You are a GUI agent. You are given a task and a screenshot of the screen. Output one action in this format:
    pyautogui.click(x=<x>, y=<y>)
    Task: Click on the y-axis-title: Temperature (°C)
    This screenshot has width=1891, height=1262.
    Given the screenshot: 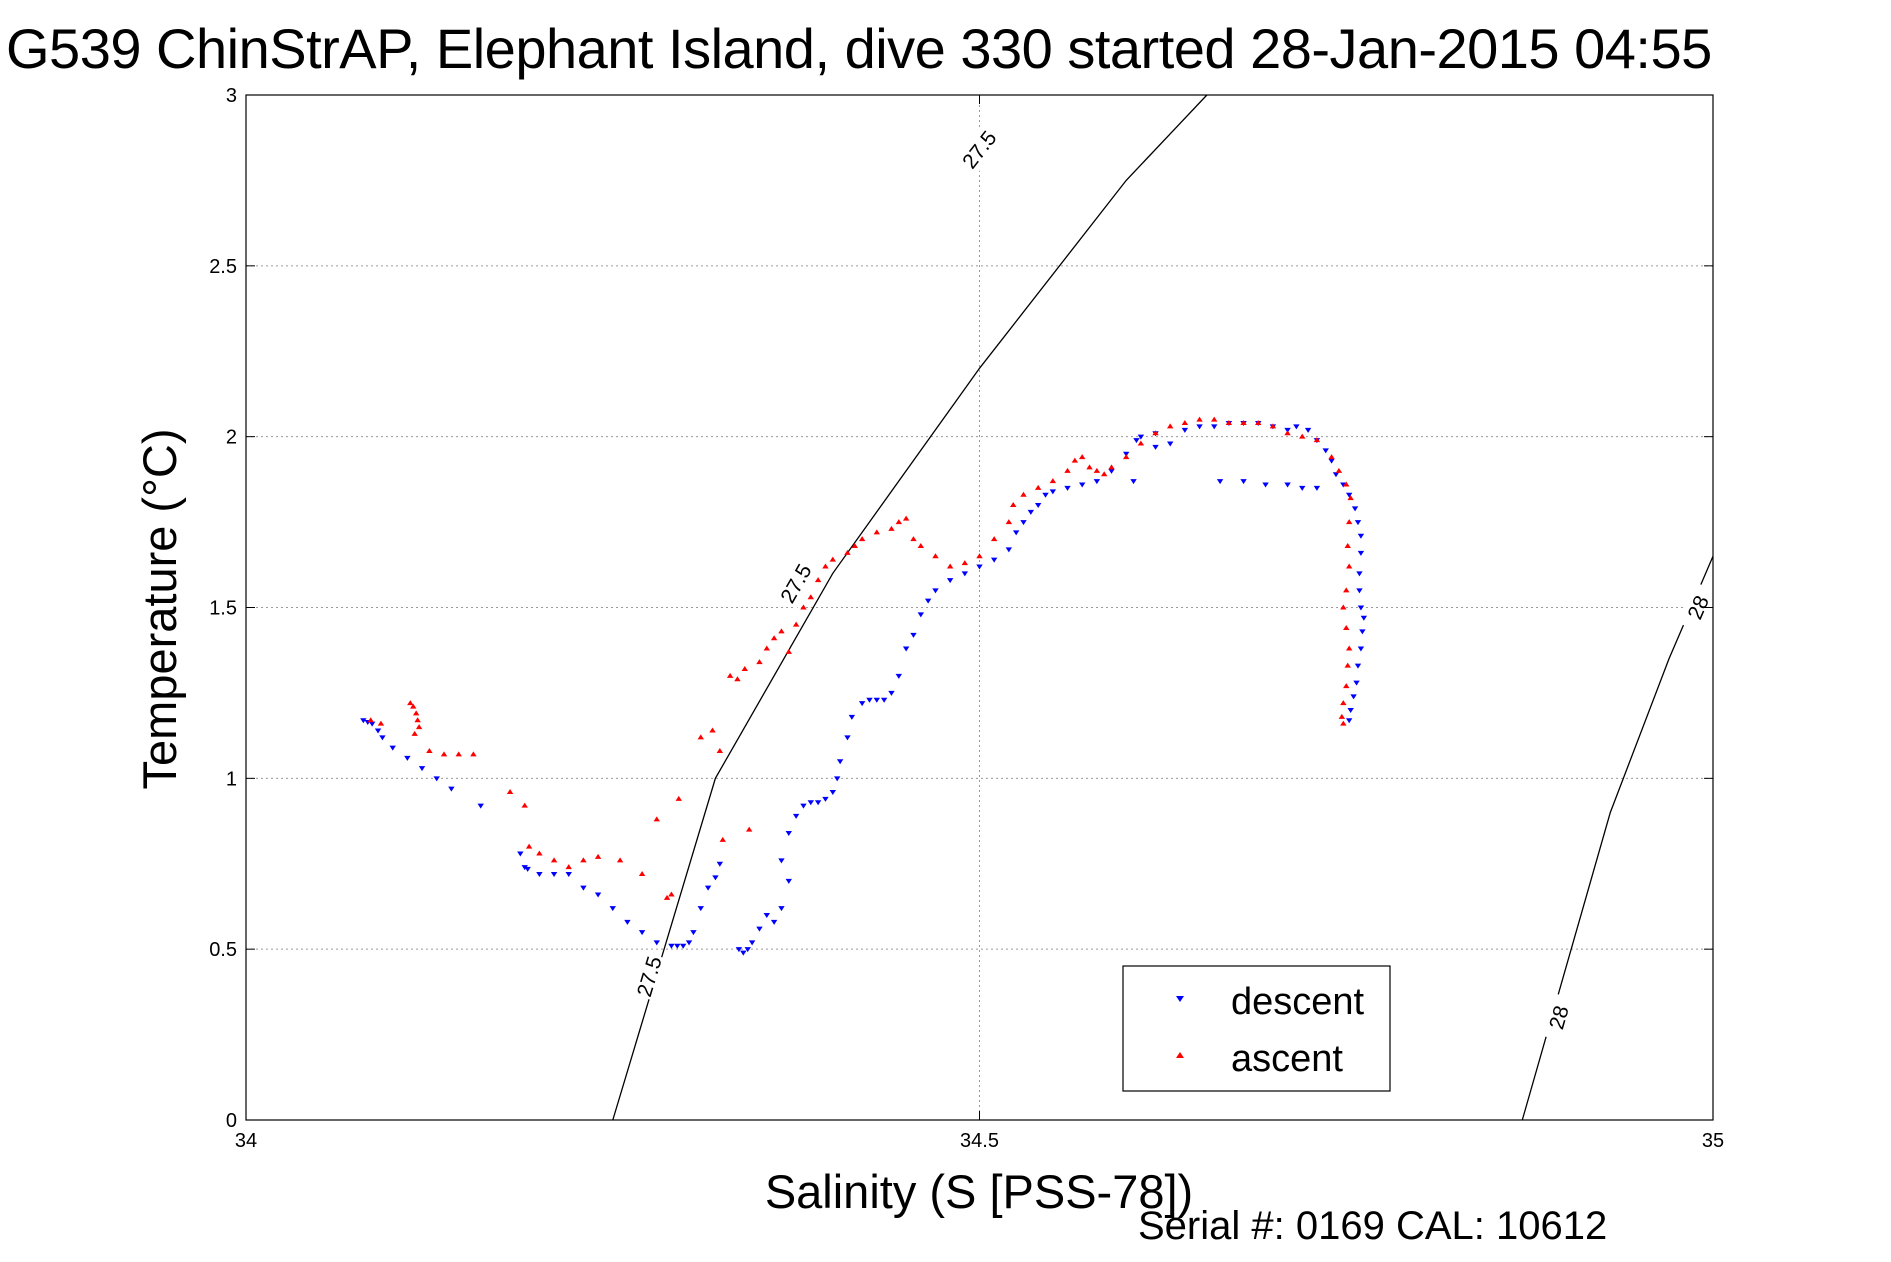 What is the action you would take?
    pyautogui.click(x=159, y=609)
    